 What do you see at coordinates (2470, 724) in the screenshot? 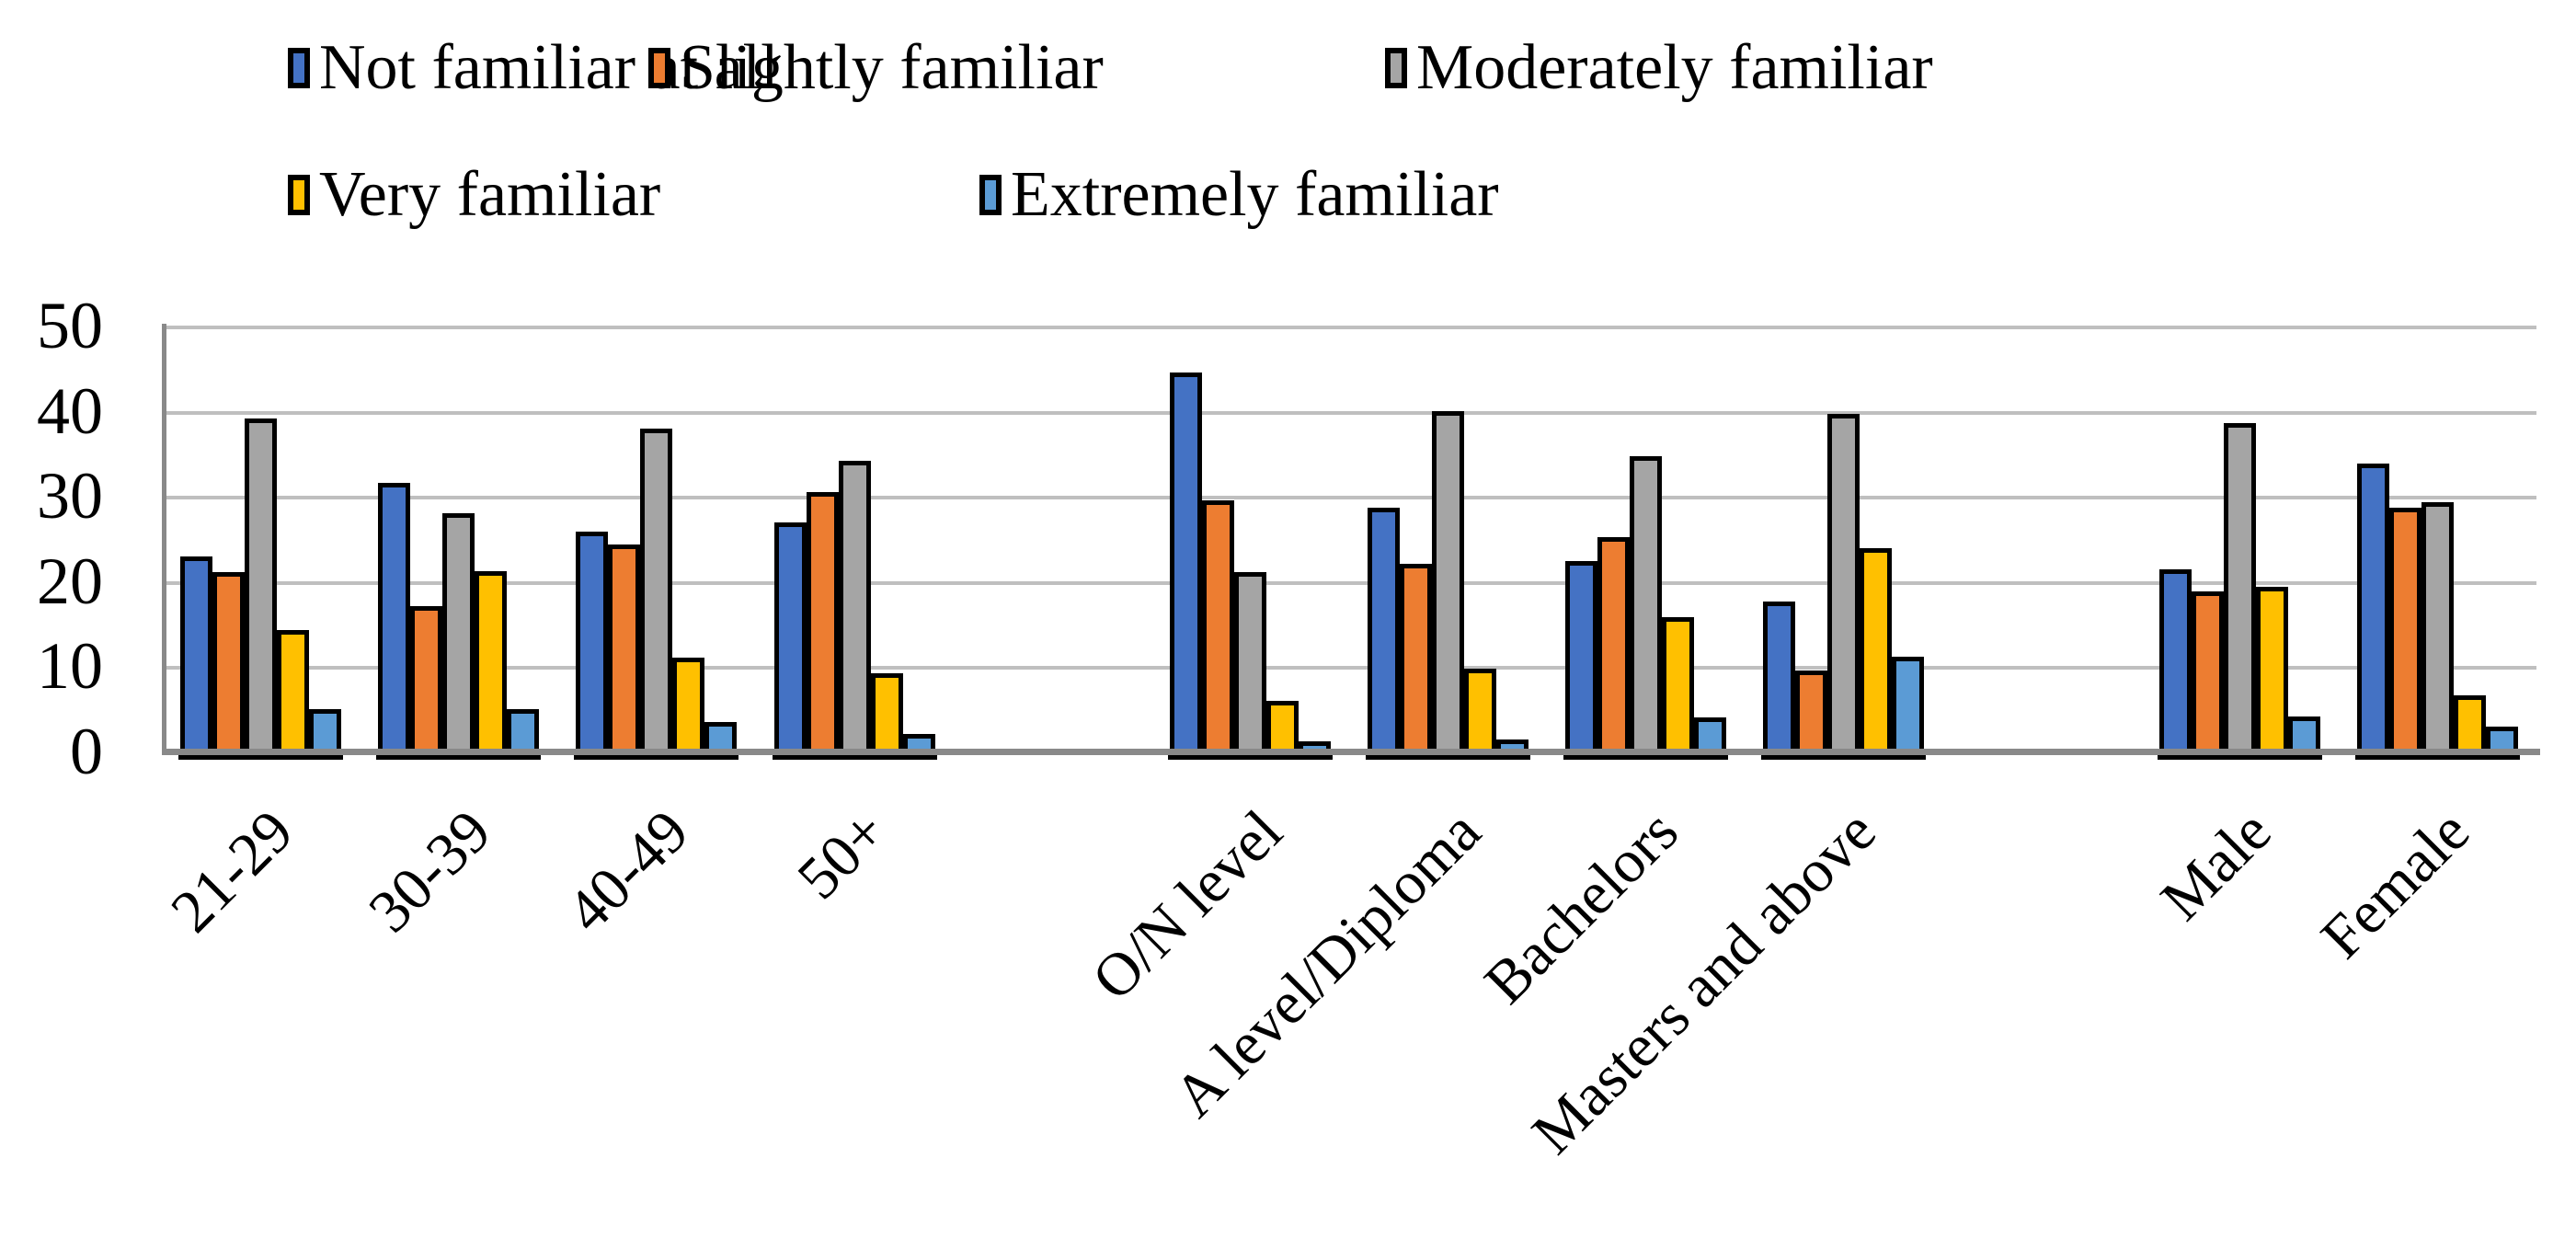
I see `bar-female-very-familiar` at bounding box center [2470, 724].